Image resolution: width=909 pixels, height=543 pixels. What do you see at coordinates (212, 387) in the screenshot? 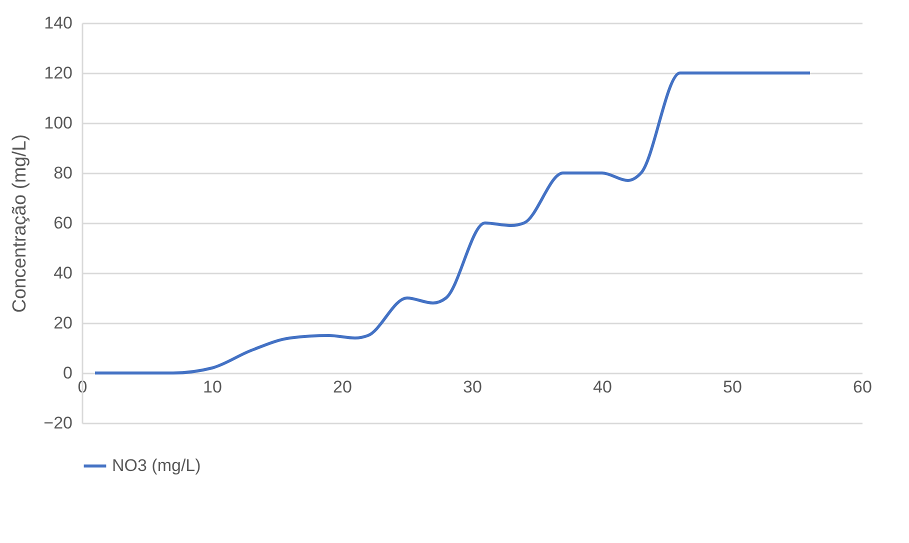
I see `x-tick-label: 10` at bounding box center [212, 387].